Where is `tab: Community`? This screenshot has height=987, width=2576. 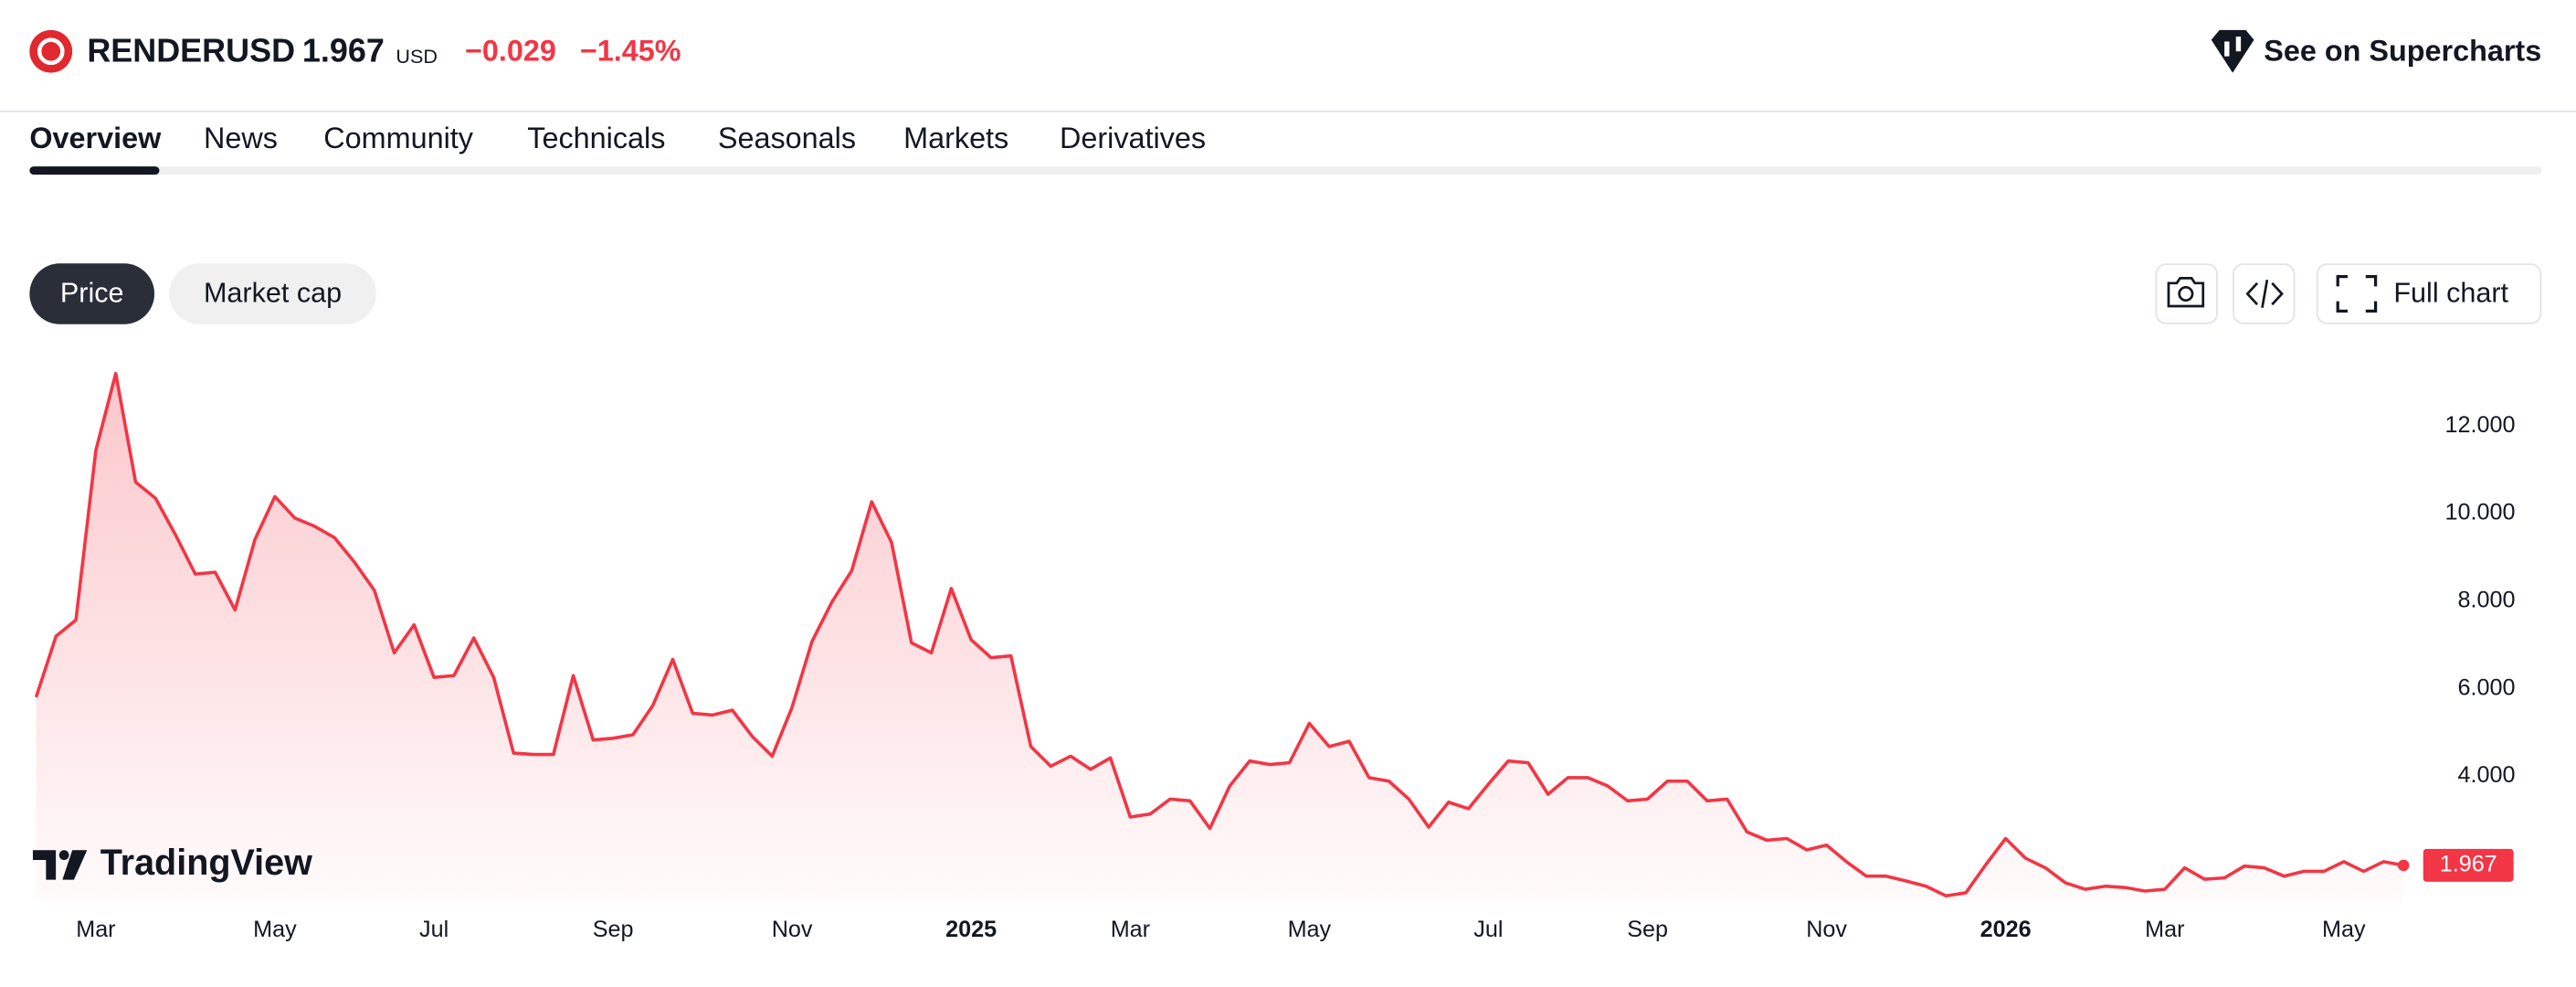
tab: Community is located at coordinates (398, 138).